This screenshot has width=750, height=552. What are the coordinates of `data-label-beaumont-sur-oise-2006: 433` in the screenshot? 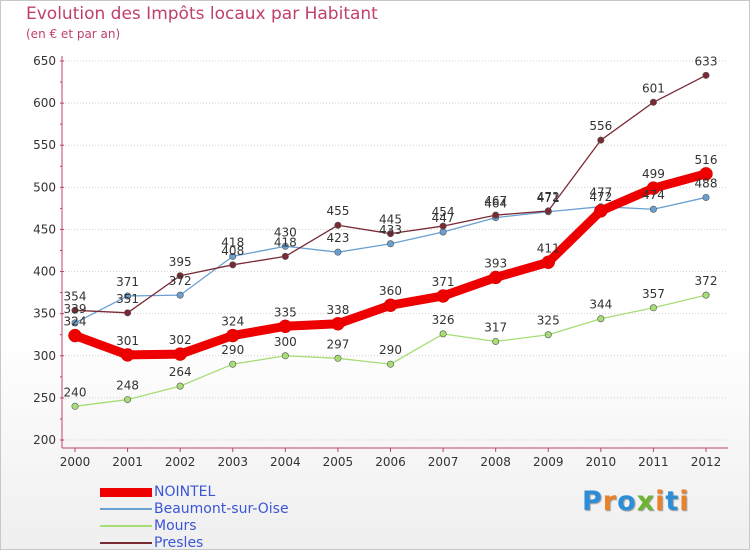 It's located at (390, 230).